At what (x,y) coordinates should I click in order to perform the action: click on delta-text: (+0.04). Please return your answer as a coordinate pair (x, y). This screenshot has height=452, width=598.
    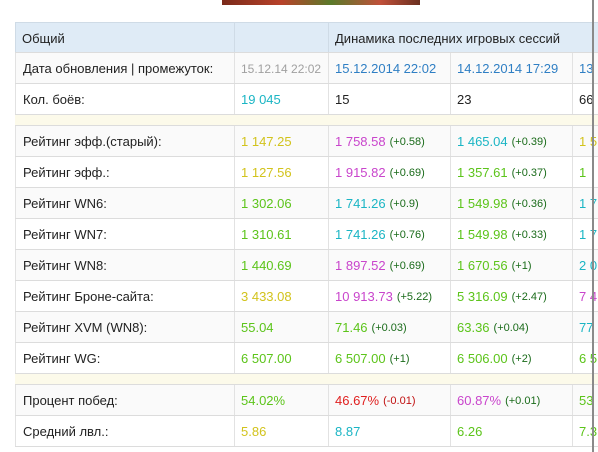
    Looking at the image, I should click on (511, 327).